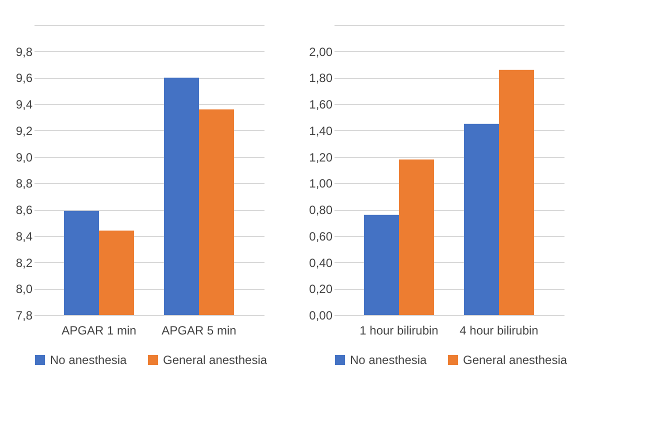 The width and height of the screenshot is (659, 441). Describe the element at coordinates (99, 331) in the screenshot. I see `x-tick-label: APGAR 1 min` at that location.